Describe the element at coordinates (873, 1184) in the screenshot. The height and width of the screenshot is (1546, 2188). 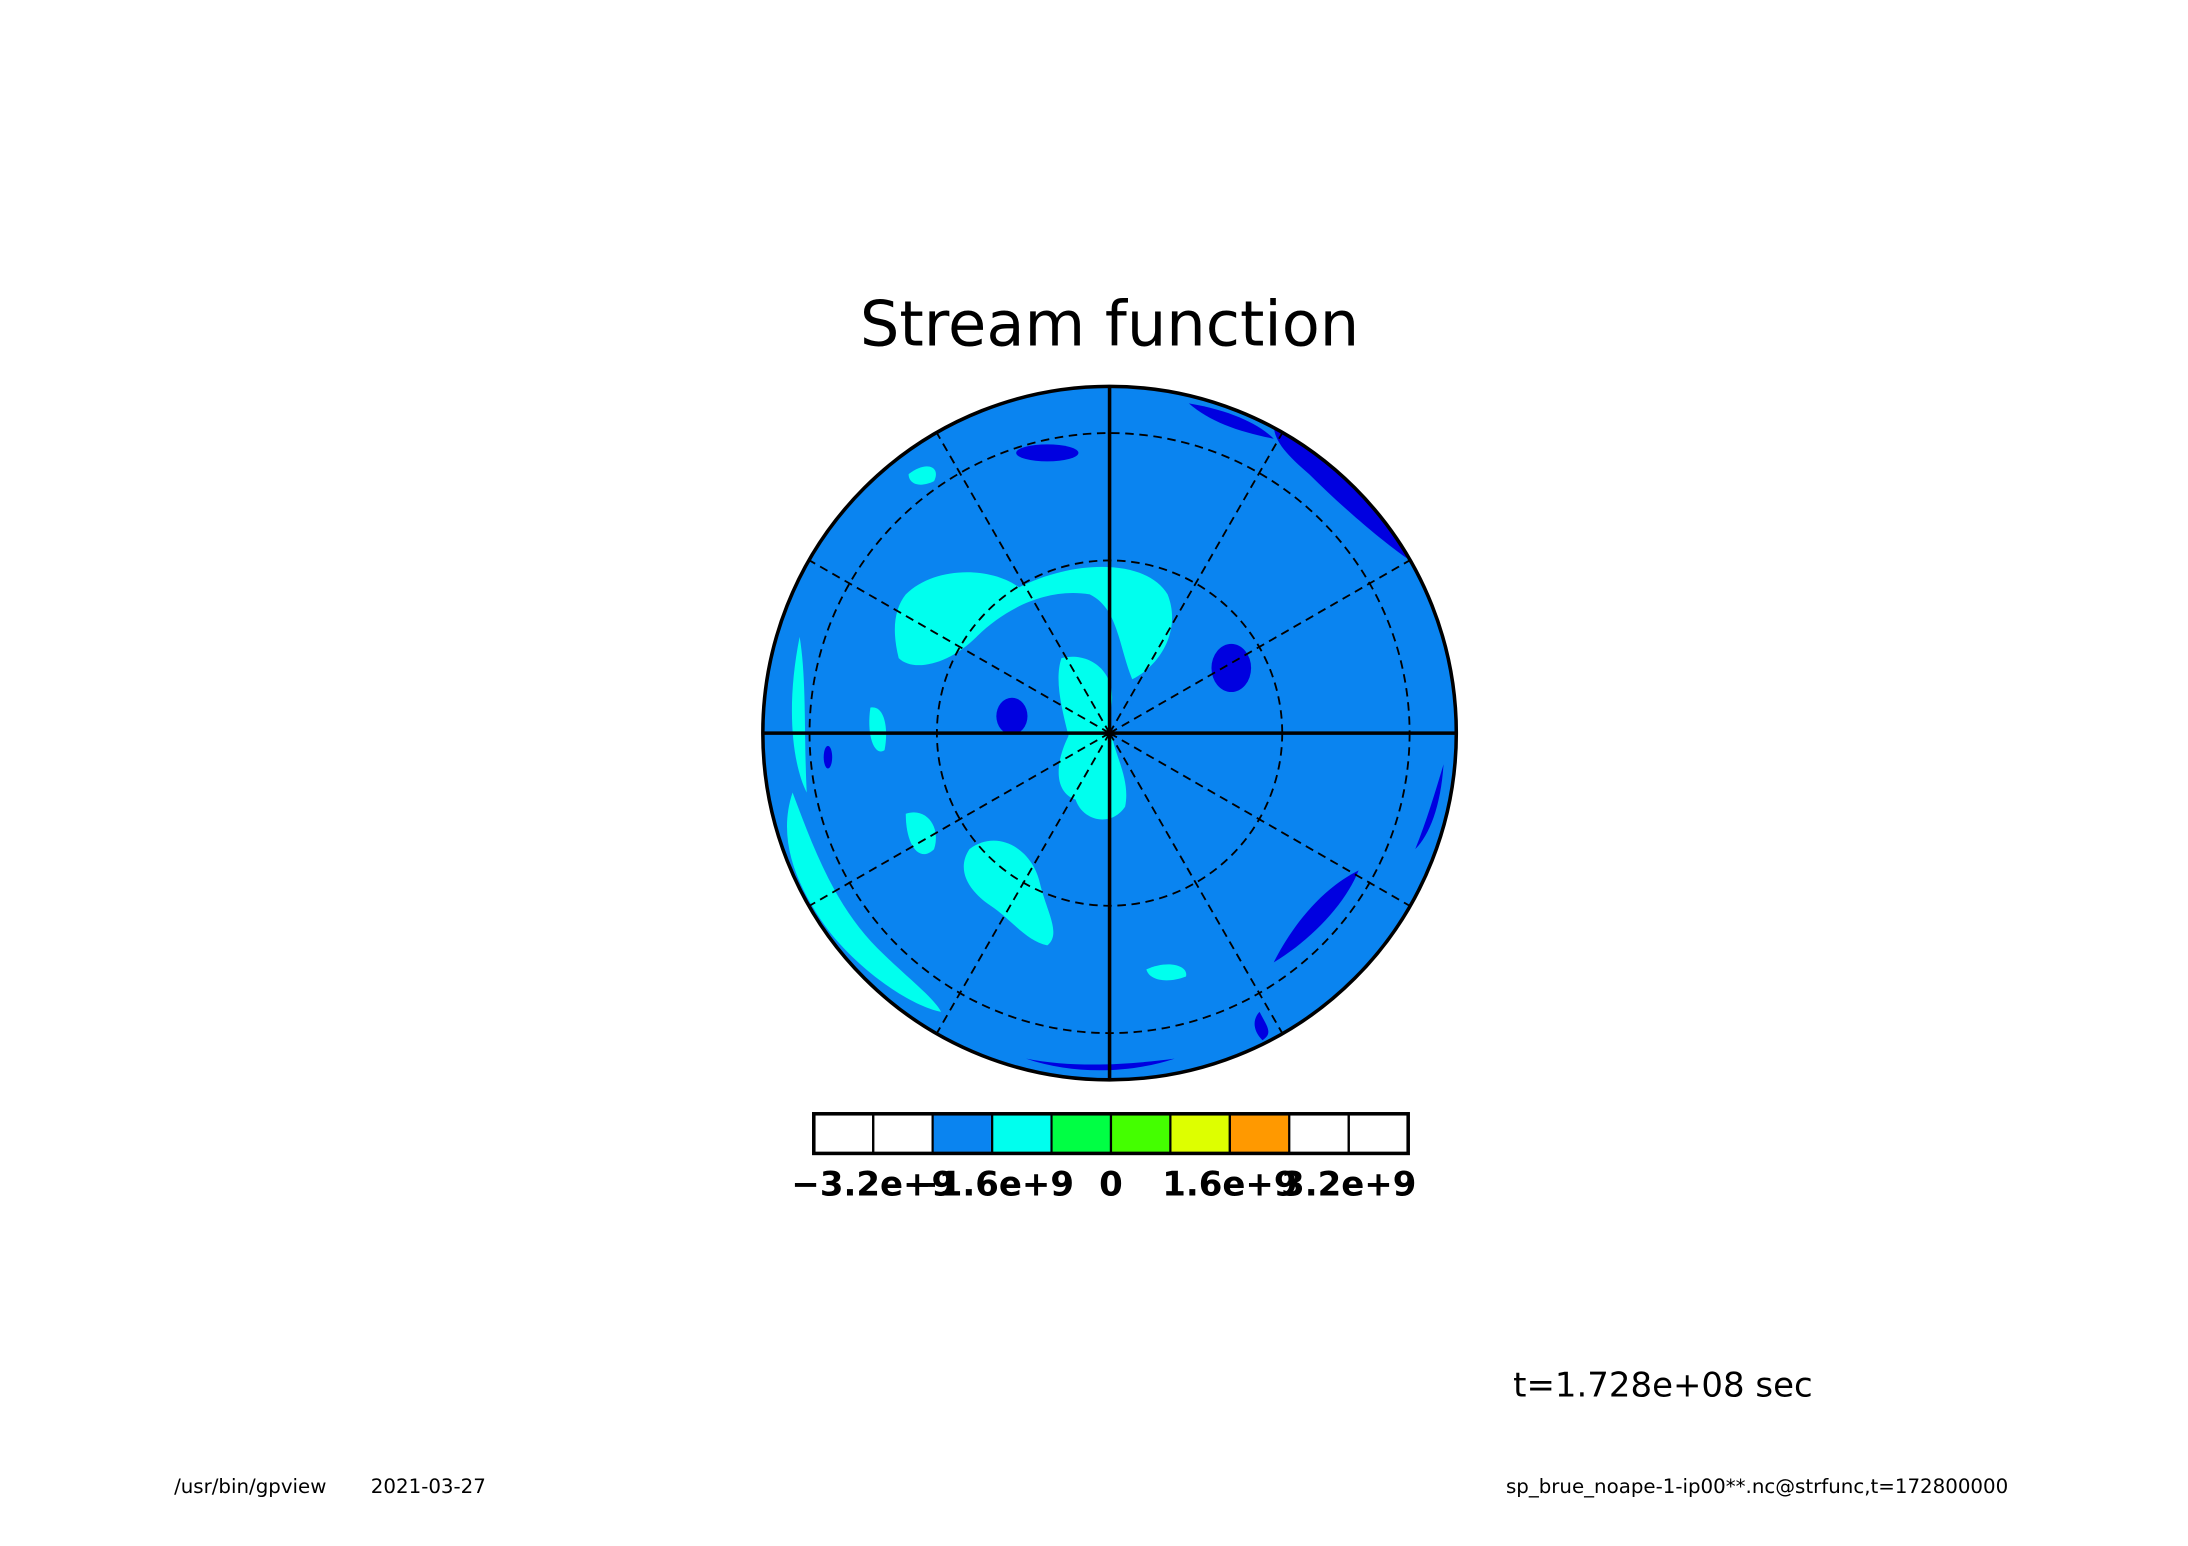
I see `colorbar-tick-label: −3.2e+9` at that location.